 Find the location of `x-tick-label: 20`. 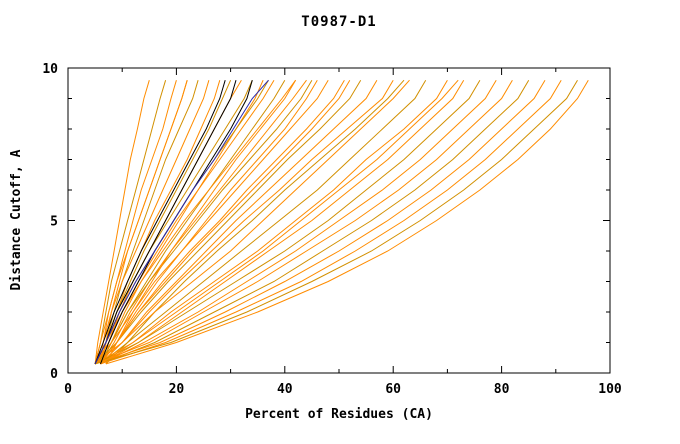

x-tick-label: 20 is located at coordinates (177, 389).